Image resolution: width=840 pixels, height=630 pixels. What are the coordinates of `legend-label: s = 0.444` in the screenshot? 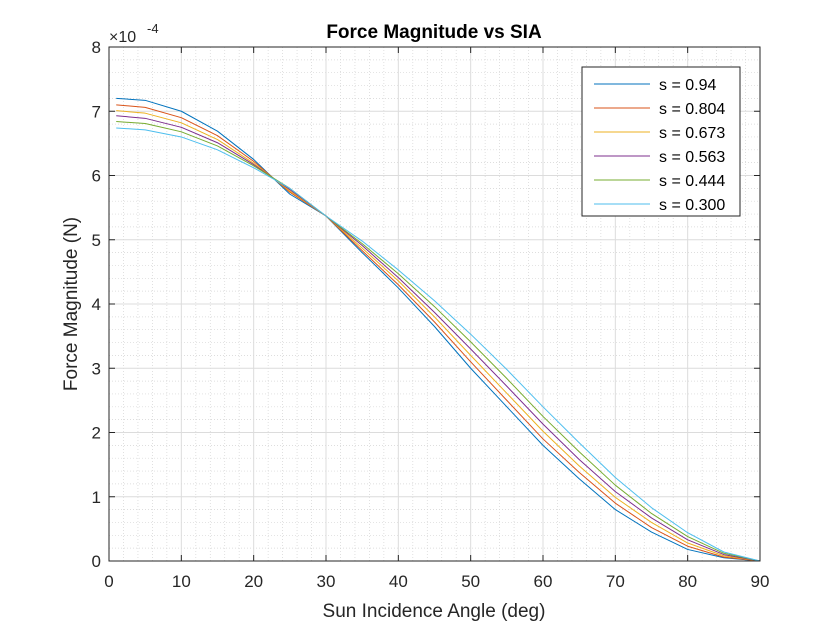 It's located at (692, 181).